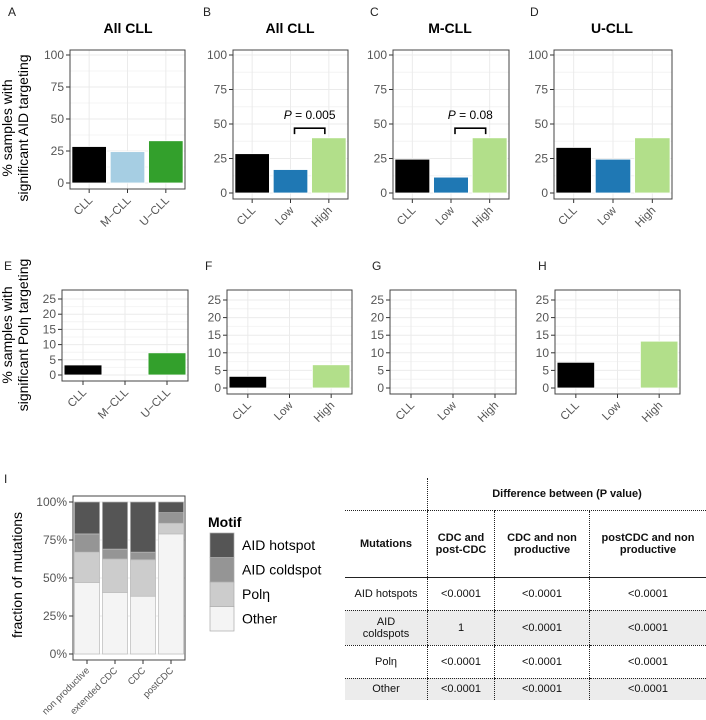 The width and height of the screenshot is (706, 720). Describe the element at coordinates (7, 334) in the screenshot. I see `y-axis-label-line1: % samples with` at that location.